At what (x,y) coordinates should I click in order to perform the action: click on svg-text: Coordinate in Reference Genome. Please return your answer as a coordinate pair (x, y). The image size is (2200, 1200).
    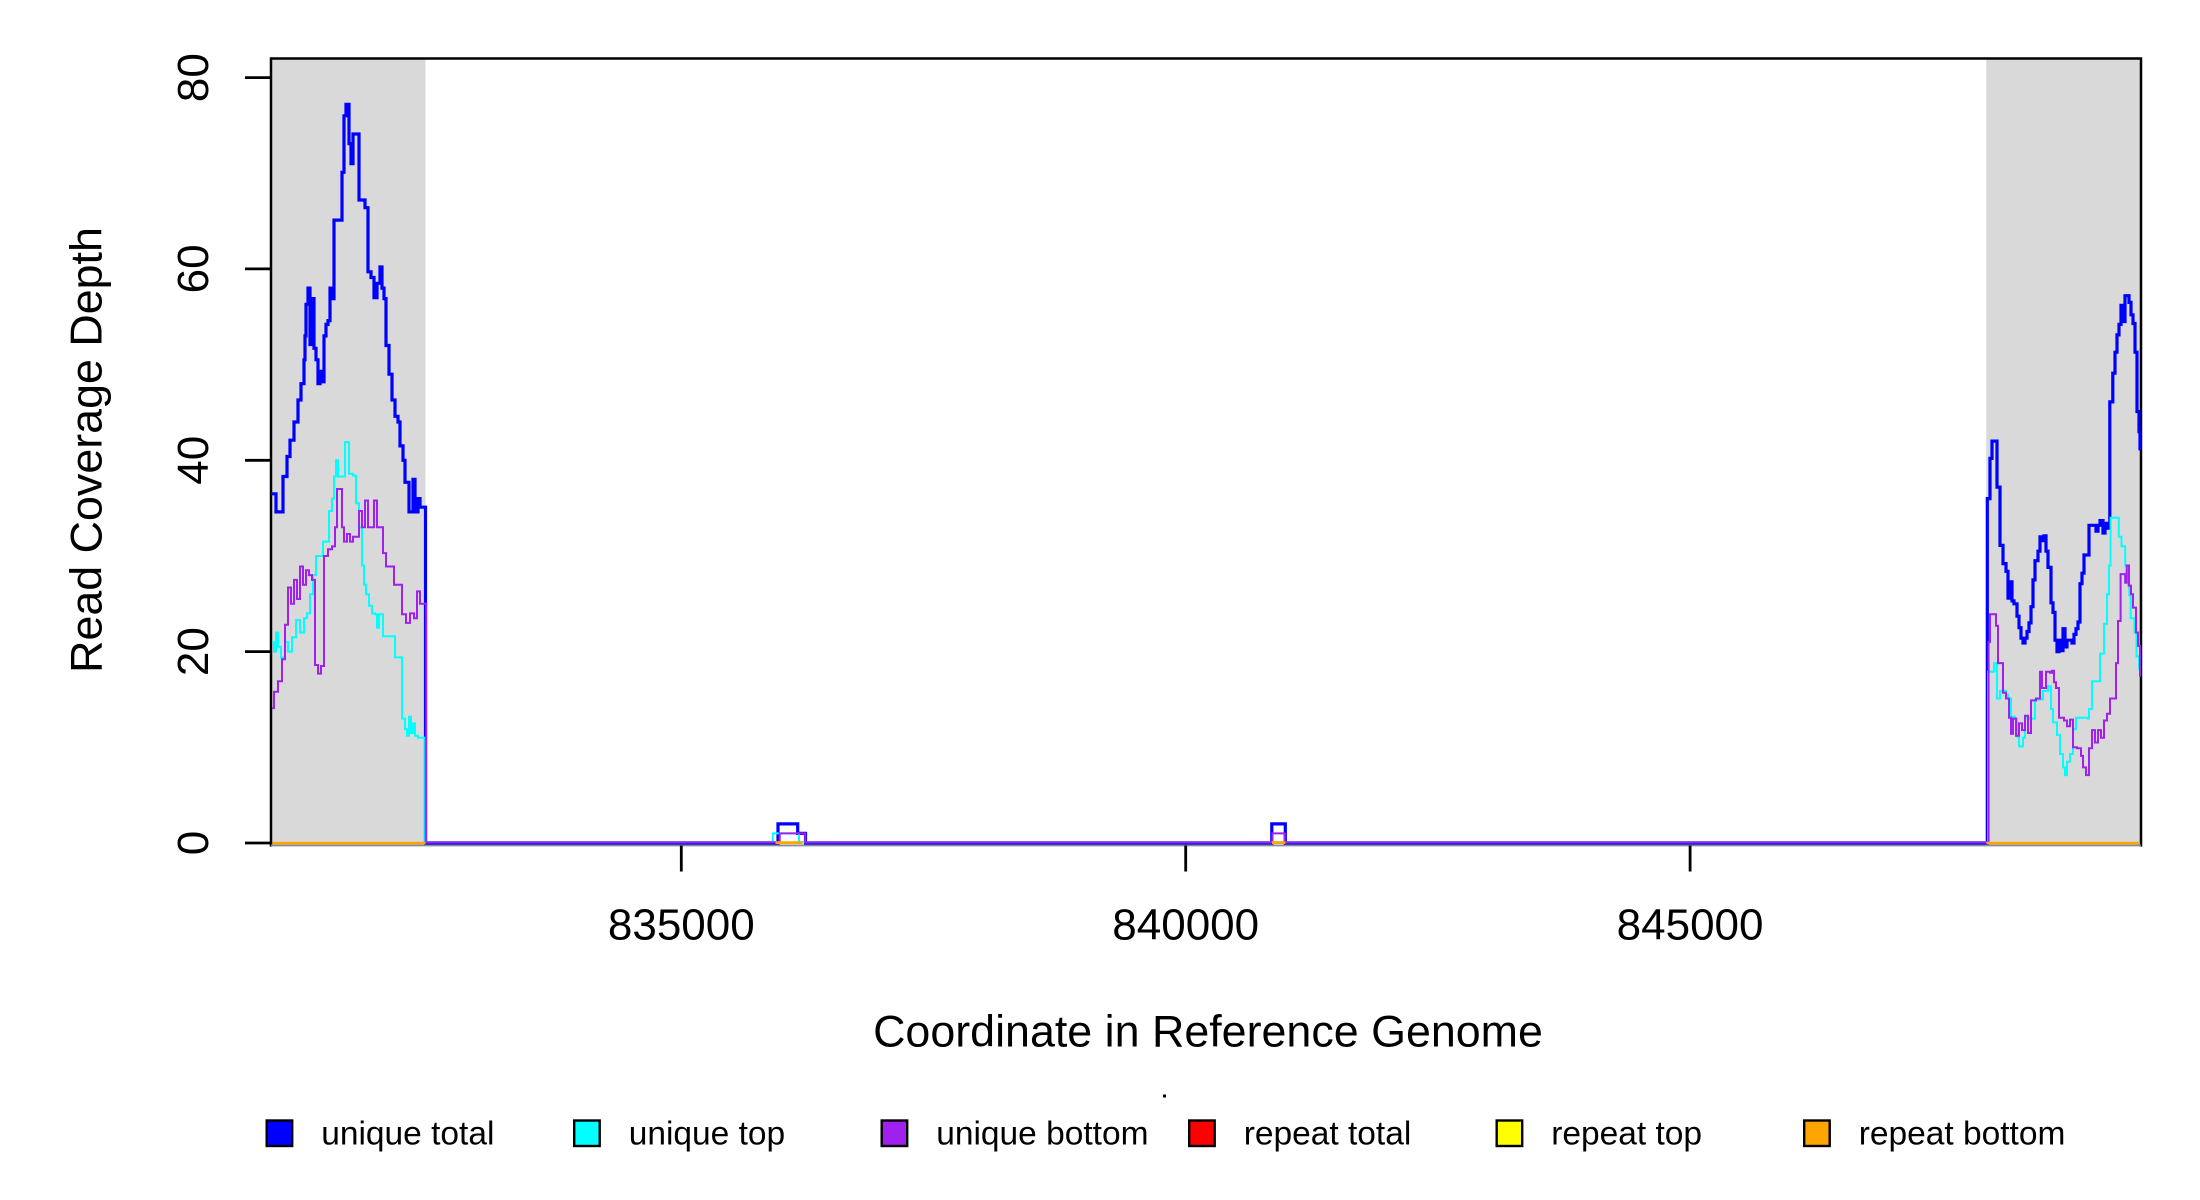
    Looking at the image, I should click on (1208, 1031).